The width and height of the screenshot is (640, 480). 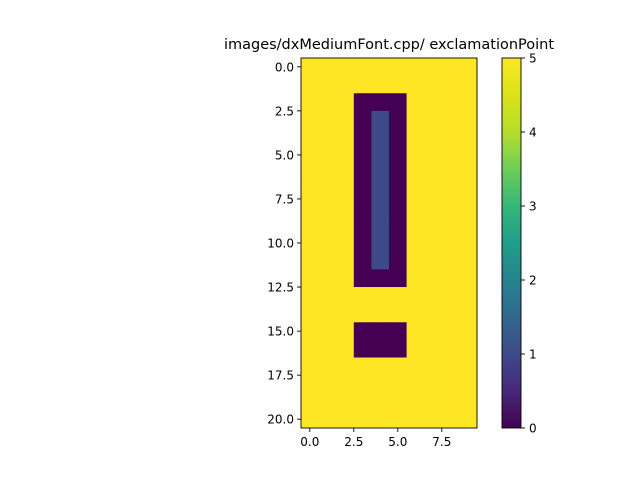 I want to click on colorbar-tick-label: 3, so click(x=533, y=207).